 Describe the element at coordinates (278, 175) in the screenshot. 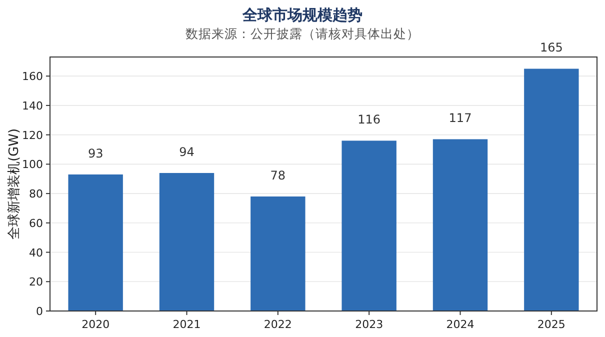

I see `data-label: 78` at that location.